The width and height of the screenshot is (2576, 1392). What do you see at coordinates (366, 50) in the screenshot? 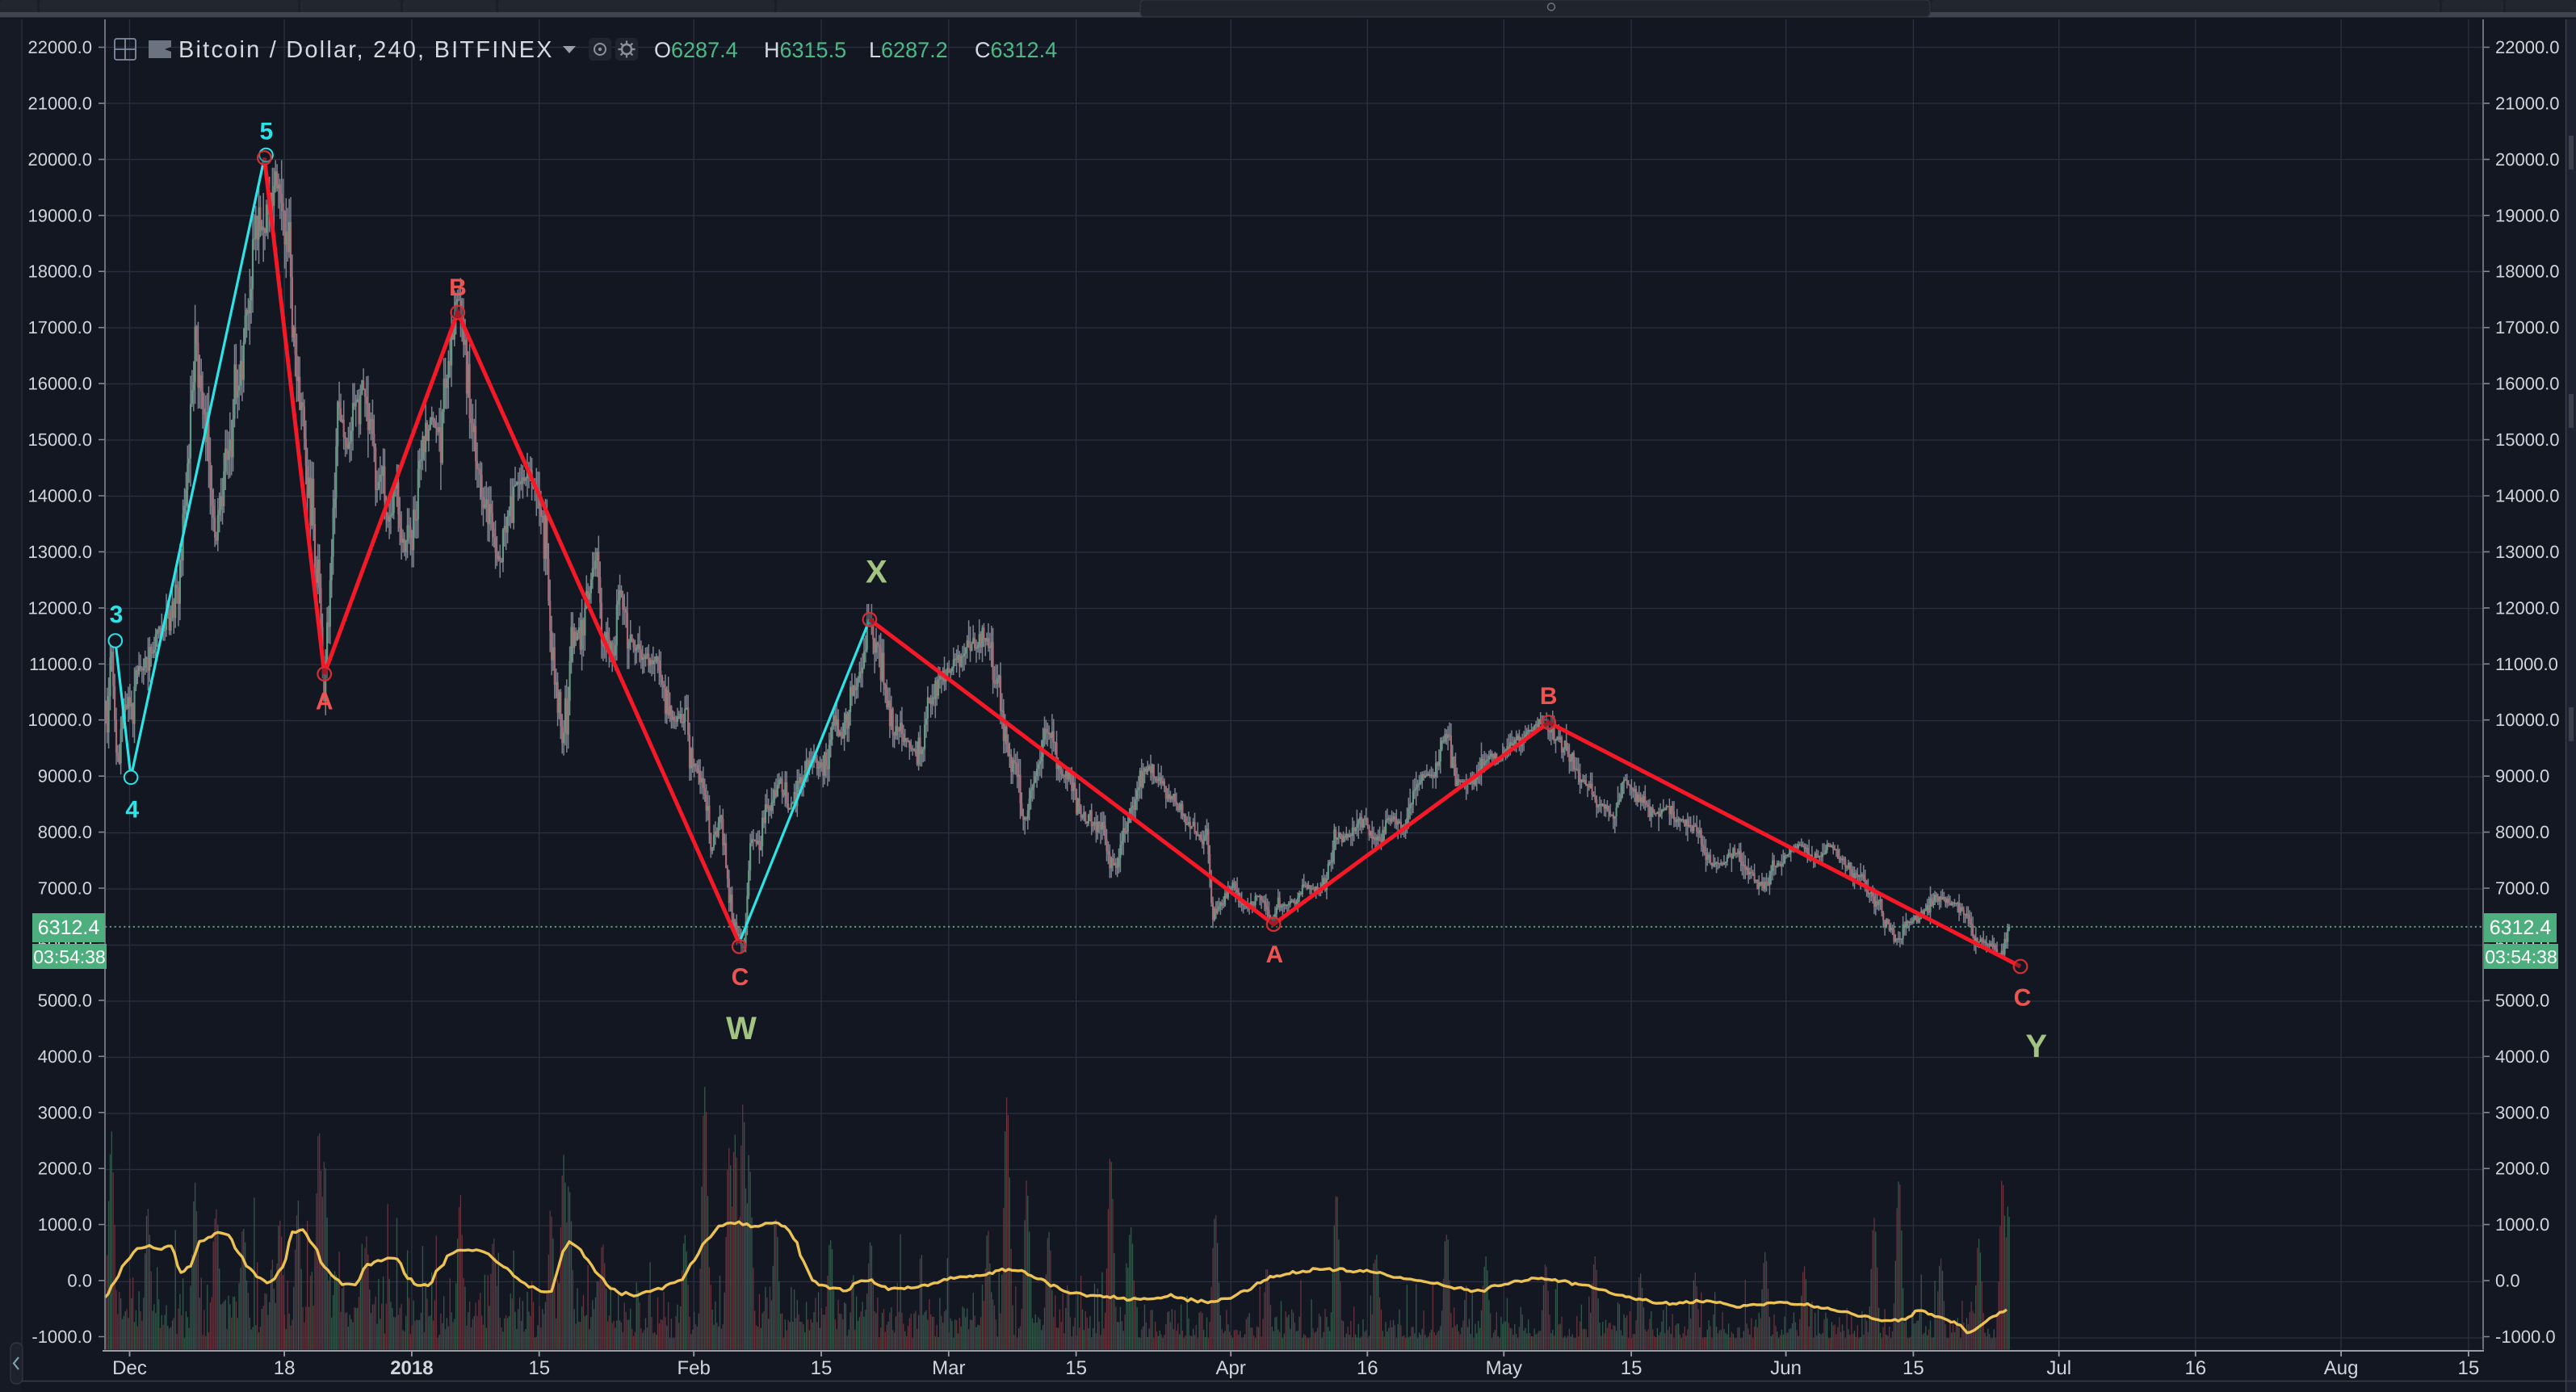
I see `svg-text:Bitcoin / Dollar, 240, BITFINE: Bitcoin / Dollar, 240, BITFINEX` at bounding box center [366, 50].